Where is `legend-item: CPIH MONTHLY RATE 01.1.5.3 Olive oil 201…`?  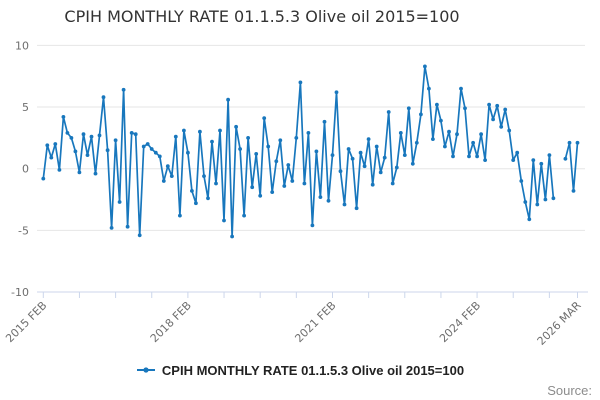
legend-item: CPIH MONTHLY RATE 01.1.5.3 Olive oil 201… is located at coordinates (300, 370).